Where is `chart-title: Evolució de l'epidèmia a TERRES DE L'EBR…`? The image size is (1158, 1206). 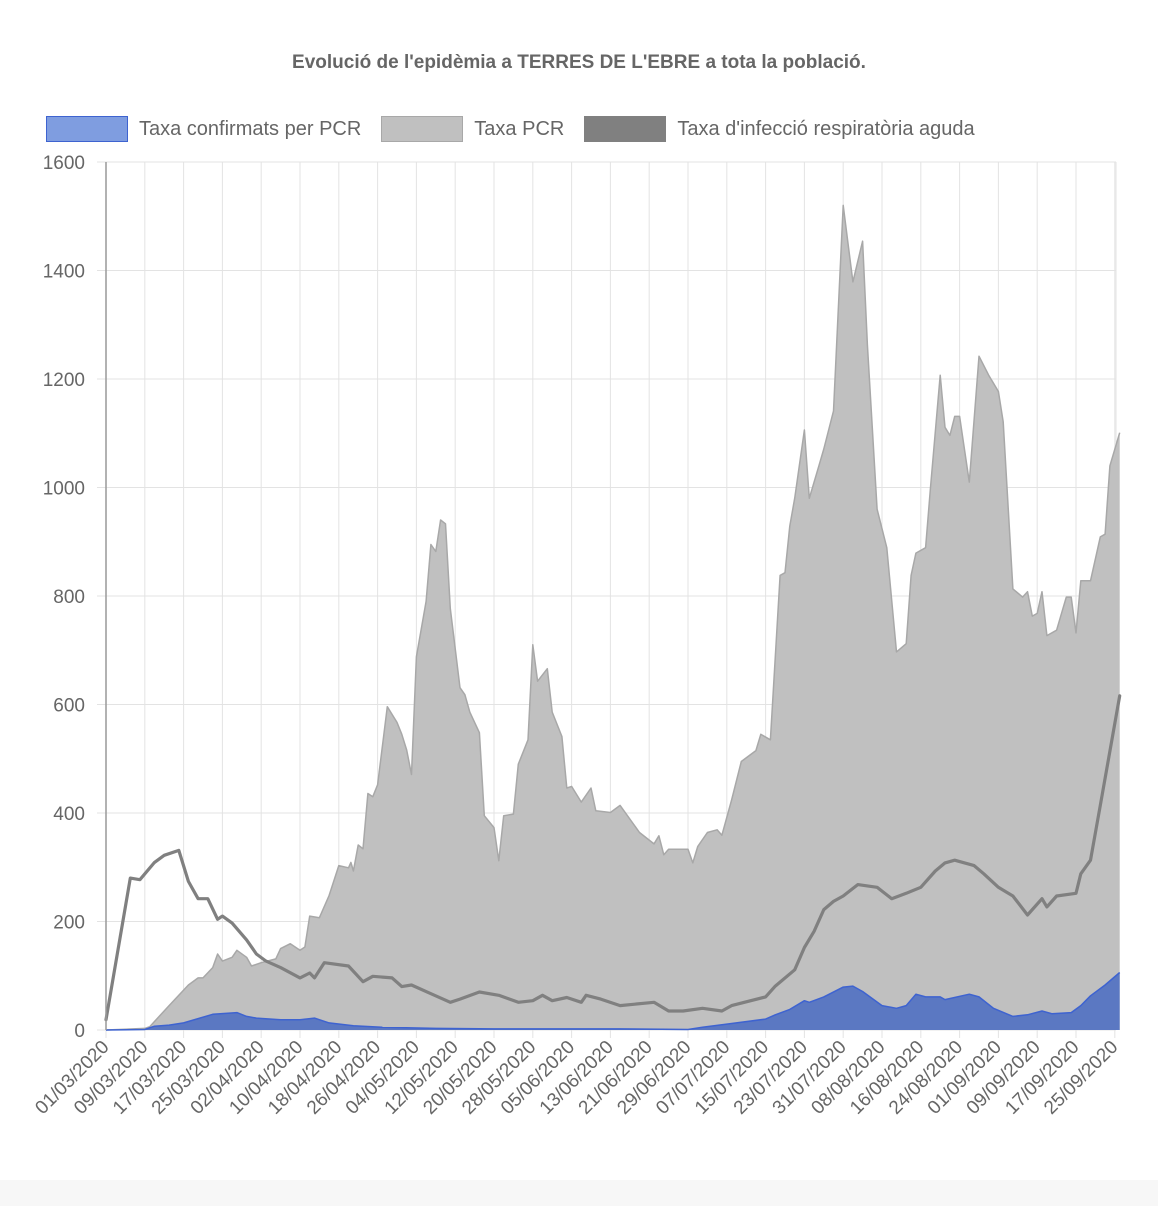 chart-title: Evolució de l'epidèmia a TERRES DE L'EBR… is located at coordinates (579, 62).